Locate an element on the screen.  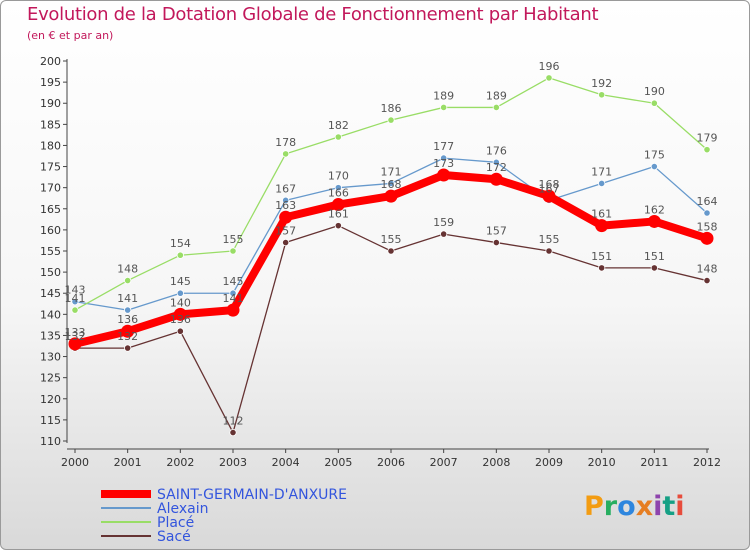
data-label: 132 is located at coordinates (75, 336).